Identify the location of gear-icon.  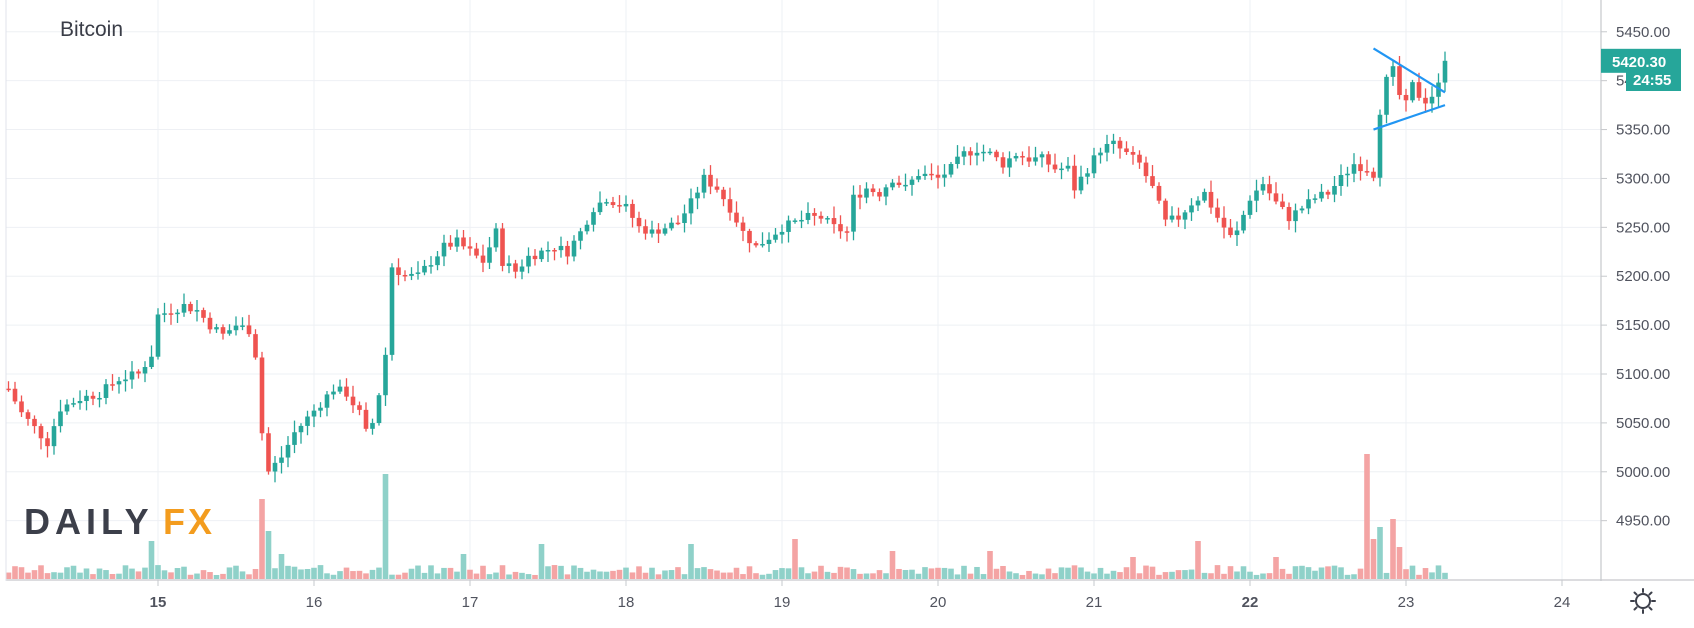
(1643, 601).